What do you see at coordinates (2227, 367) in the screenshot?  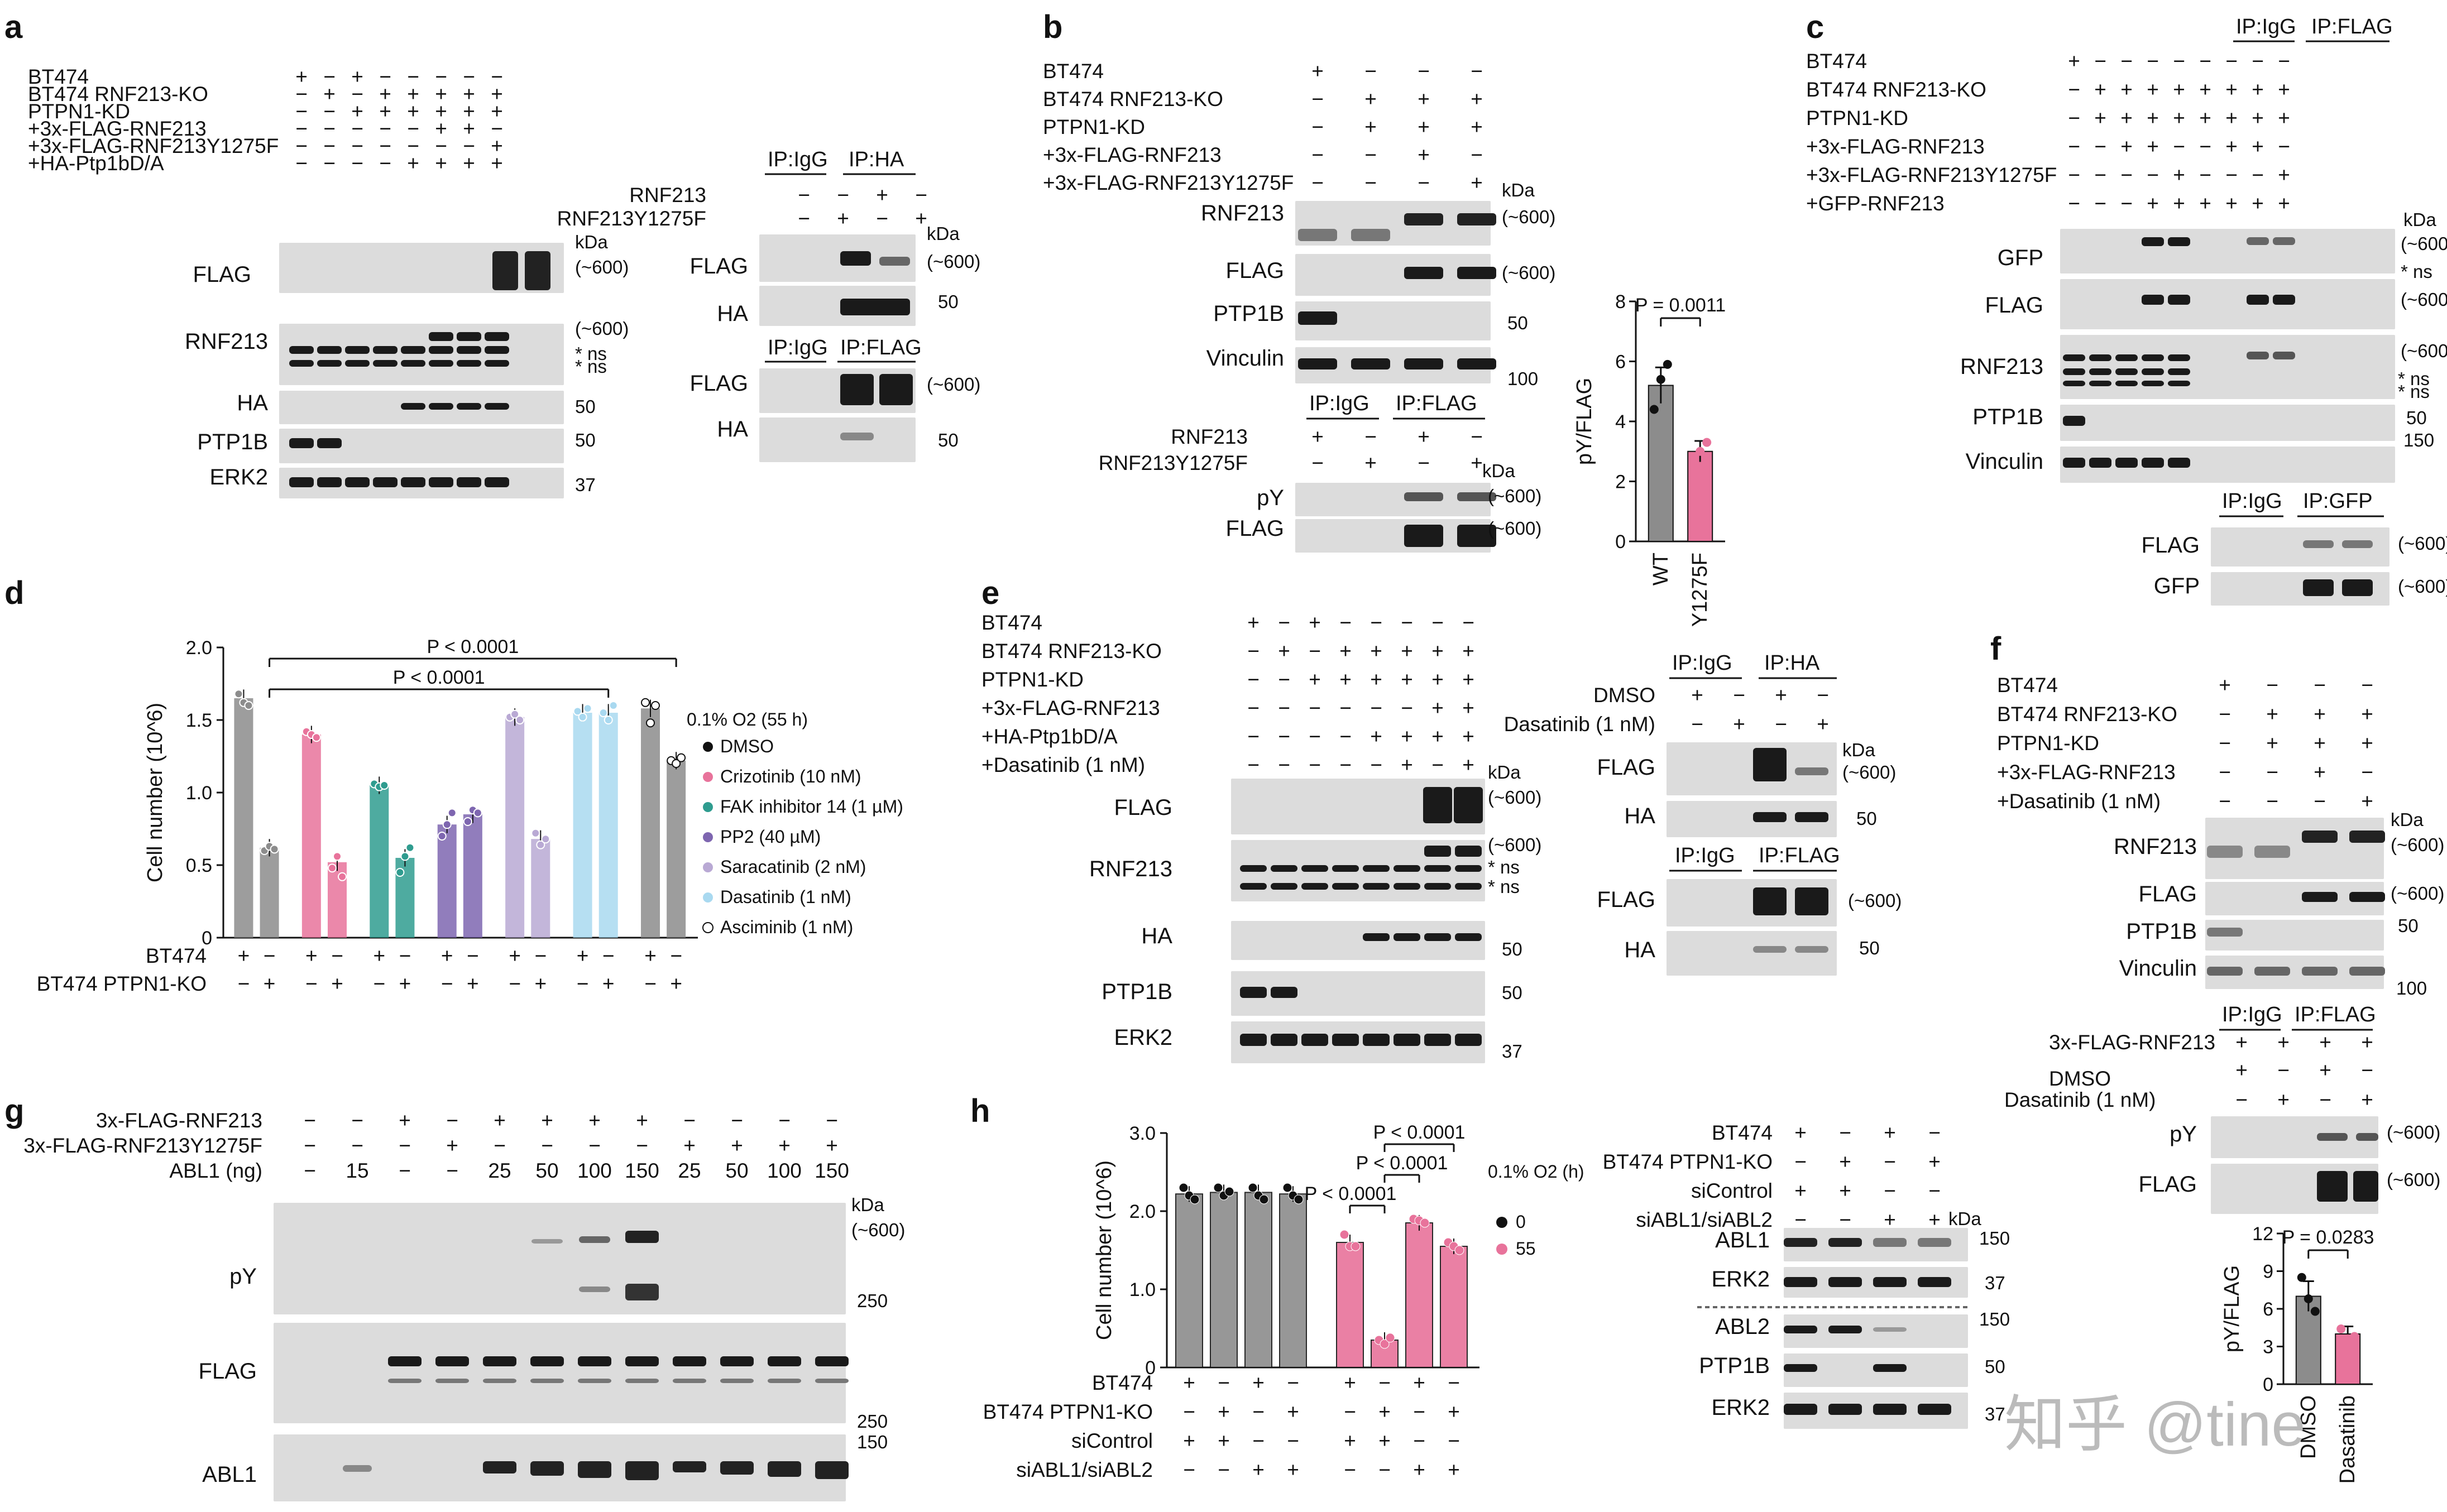 I see `blot-strip-rnf213` at bounding box center [2227, 367].